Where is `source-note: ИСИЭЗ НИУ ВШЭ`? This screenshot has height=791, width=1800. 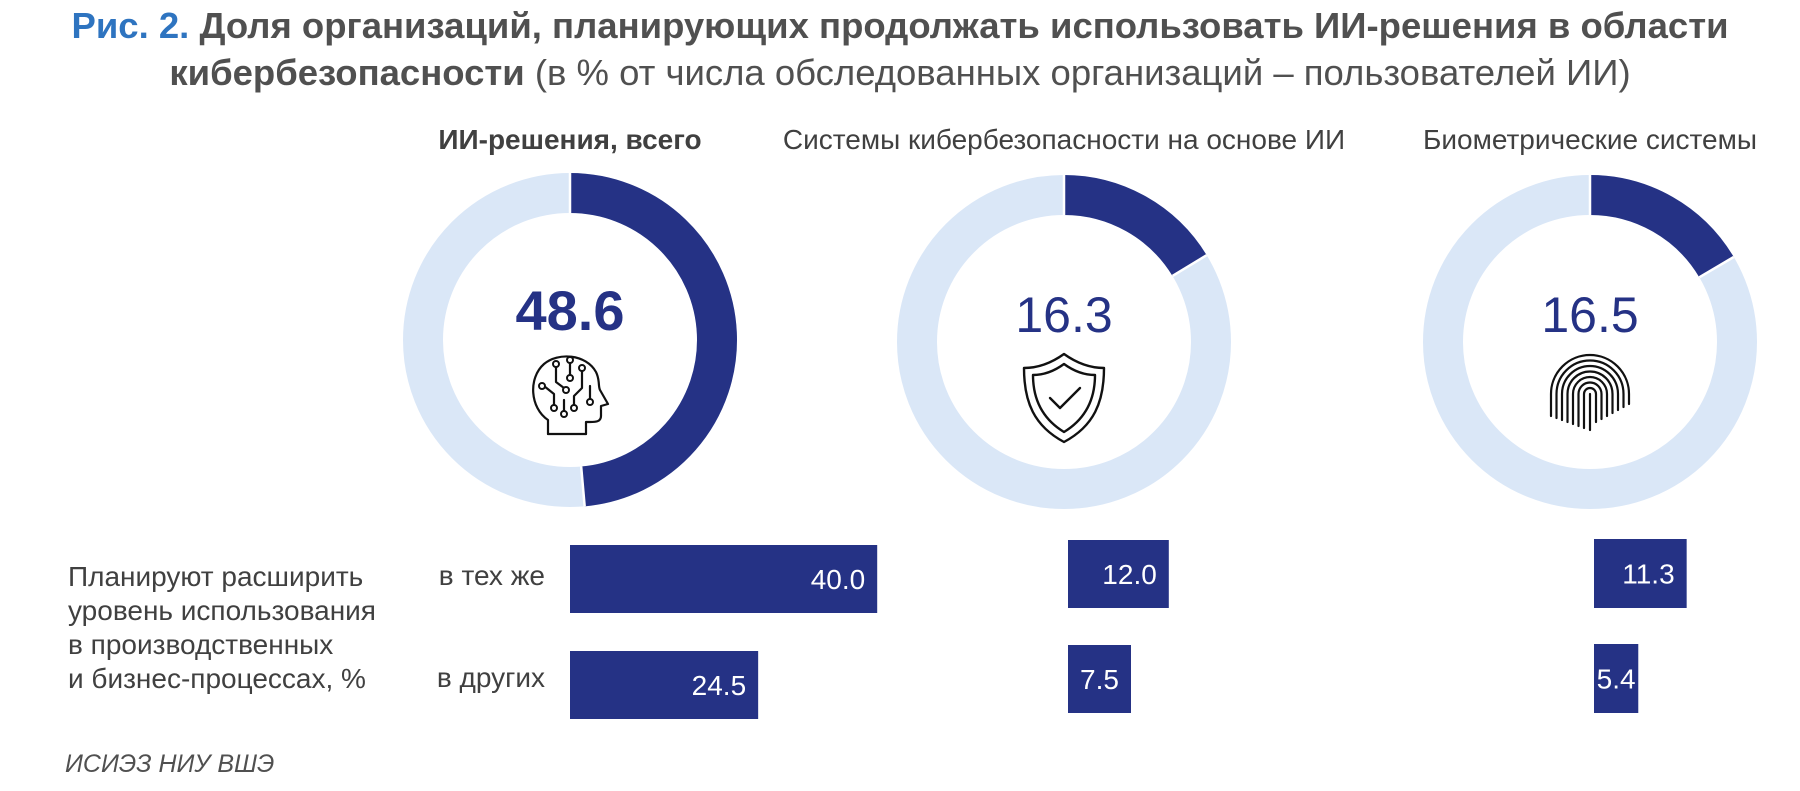
source-note: ИСИЭЗ НИУ ВШЭ is located at coordinates (170, 764).